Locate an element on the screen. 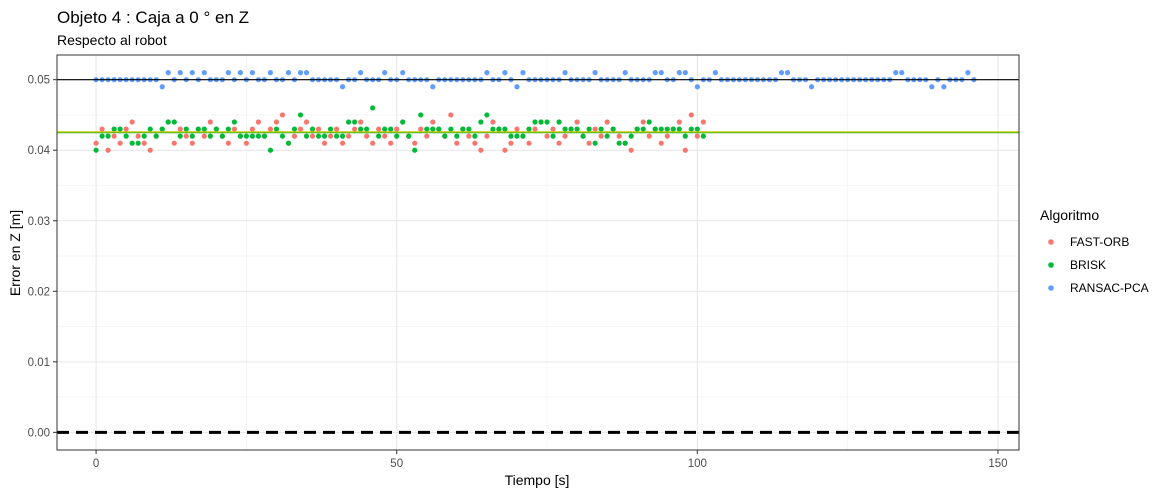  chart-title: Objeto 4 : Caja a 0 ° en Z is located at coordinates (153, 17).